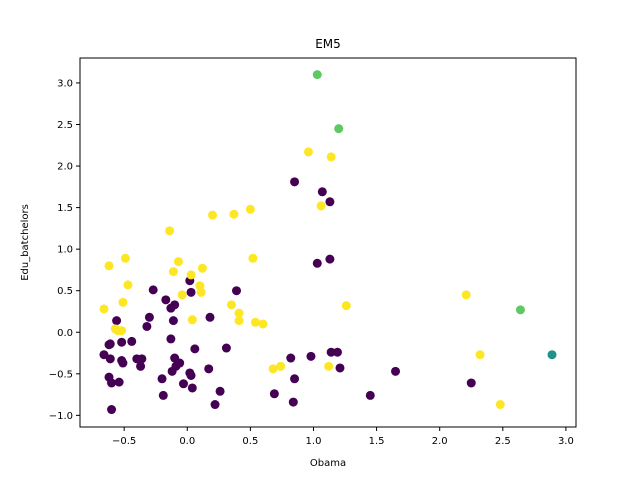 This screenshot has width=640, height=480. What do you see at coordinates (65, 333) in the screenshot?
I see `y-tick-label: 0.0` at bounding box center [65, 333].